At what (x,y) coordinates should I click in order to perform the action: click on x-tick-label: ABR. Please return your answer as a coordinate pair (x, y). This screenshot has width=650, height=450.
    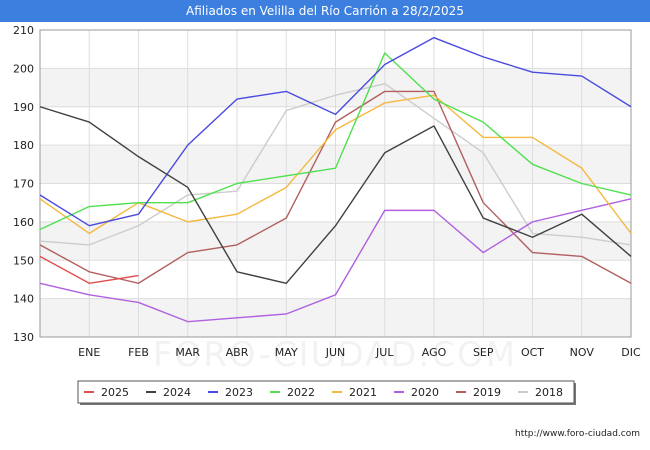
    Looking at the image, I should click on (237, 352).